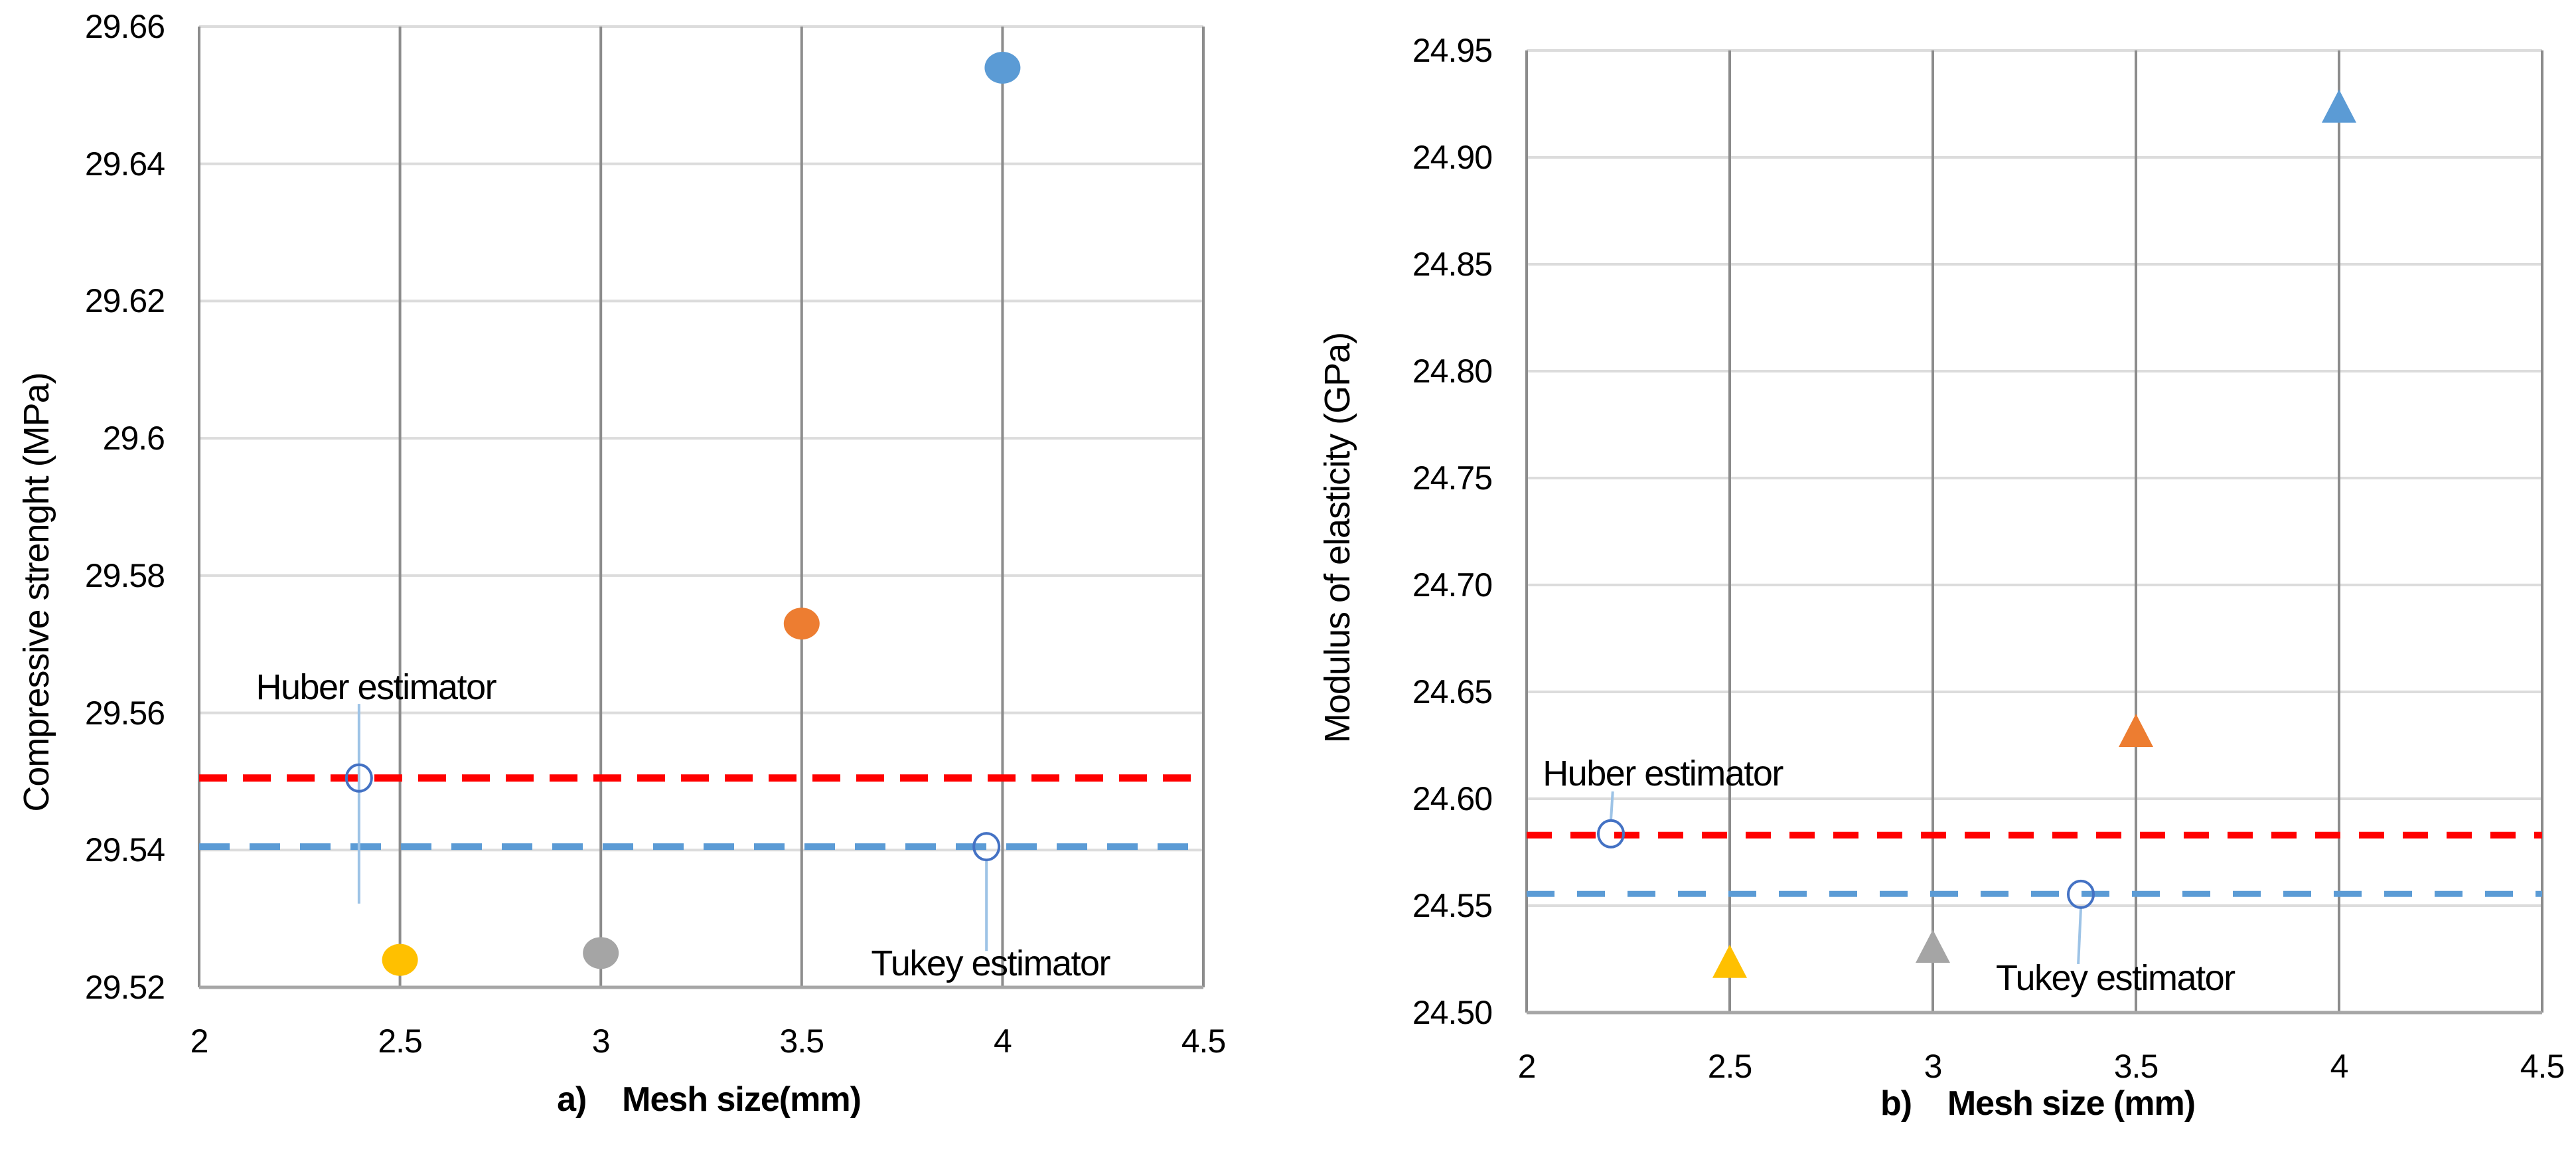 The image size is (2576, 1152). What do you see at coordinates (1453, 371) in the screenshot?
I see `chart-b-ytick-label: 24.80` at bounding box center [1453, 371].